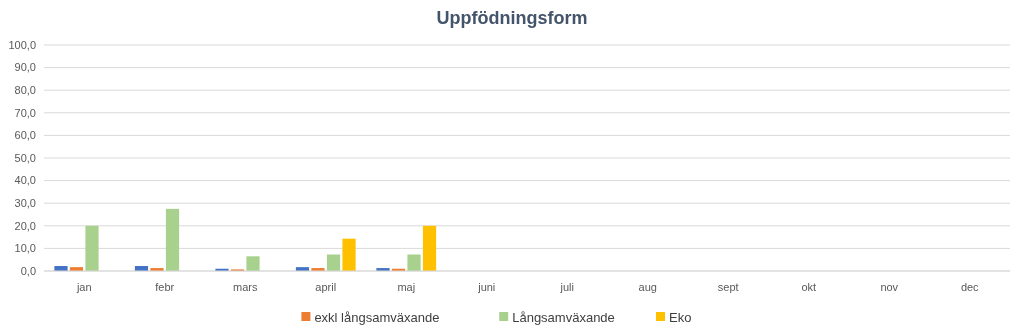  Describe the element at coordinates (25, 67) in the screenshot. I see `y-tick-label: 90,0` at that location.